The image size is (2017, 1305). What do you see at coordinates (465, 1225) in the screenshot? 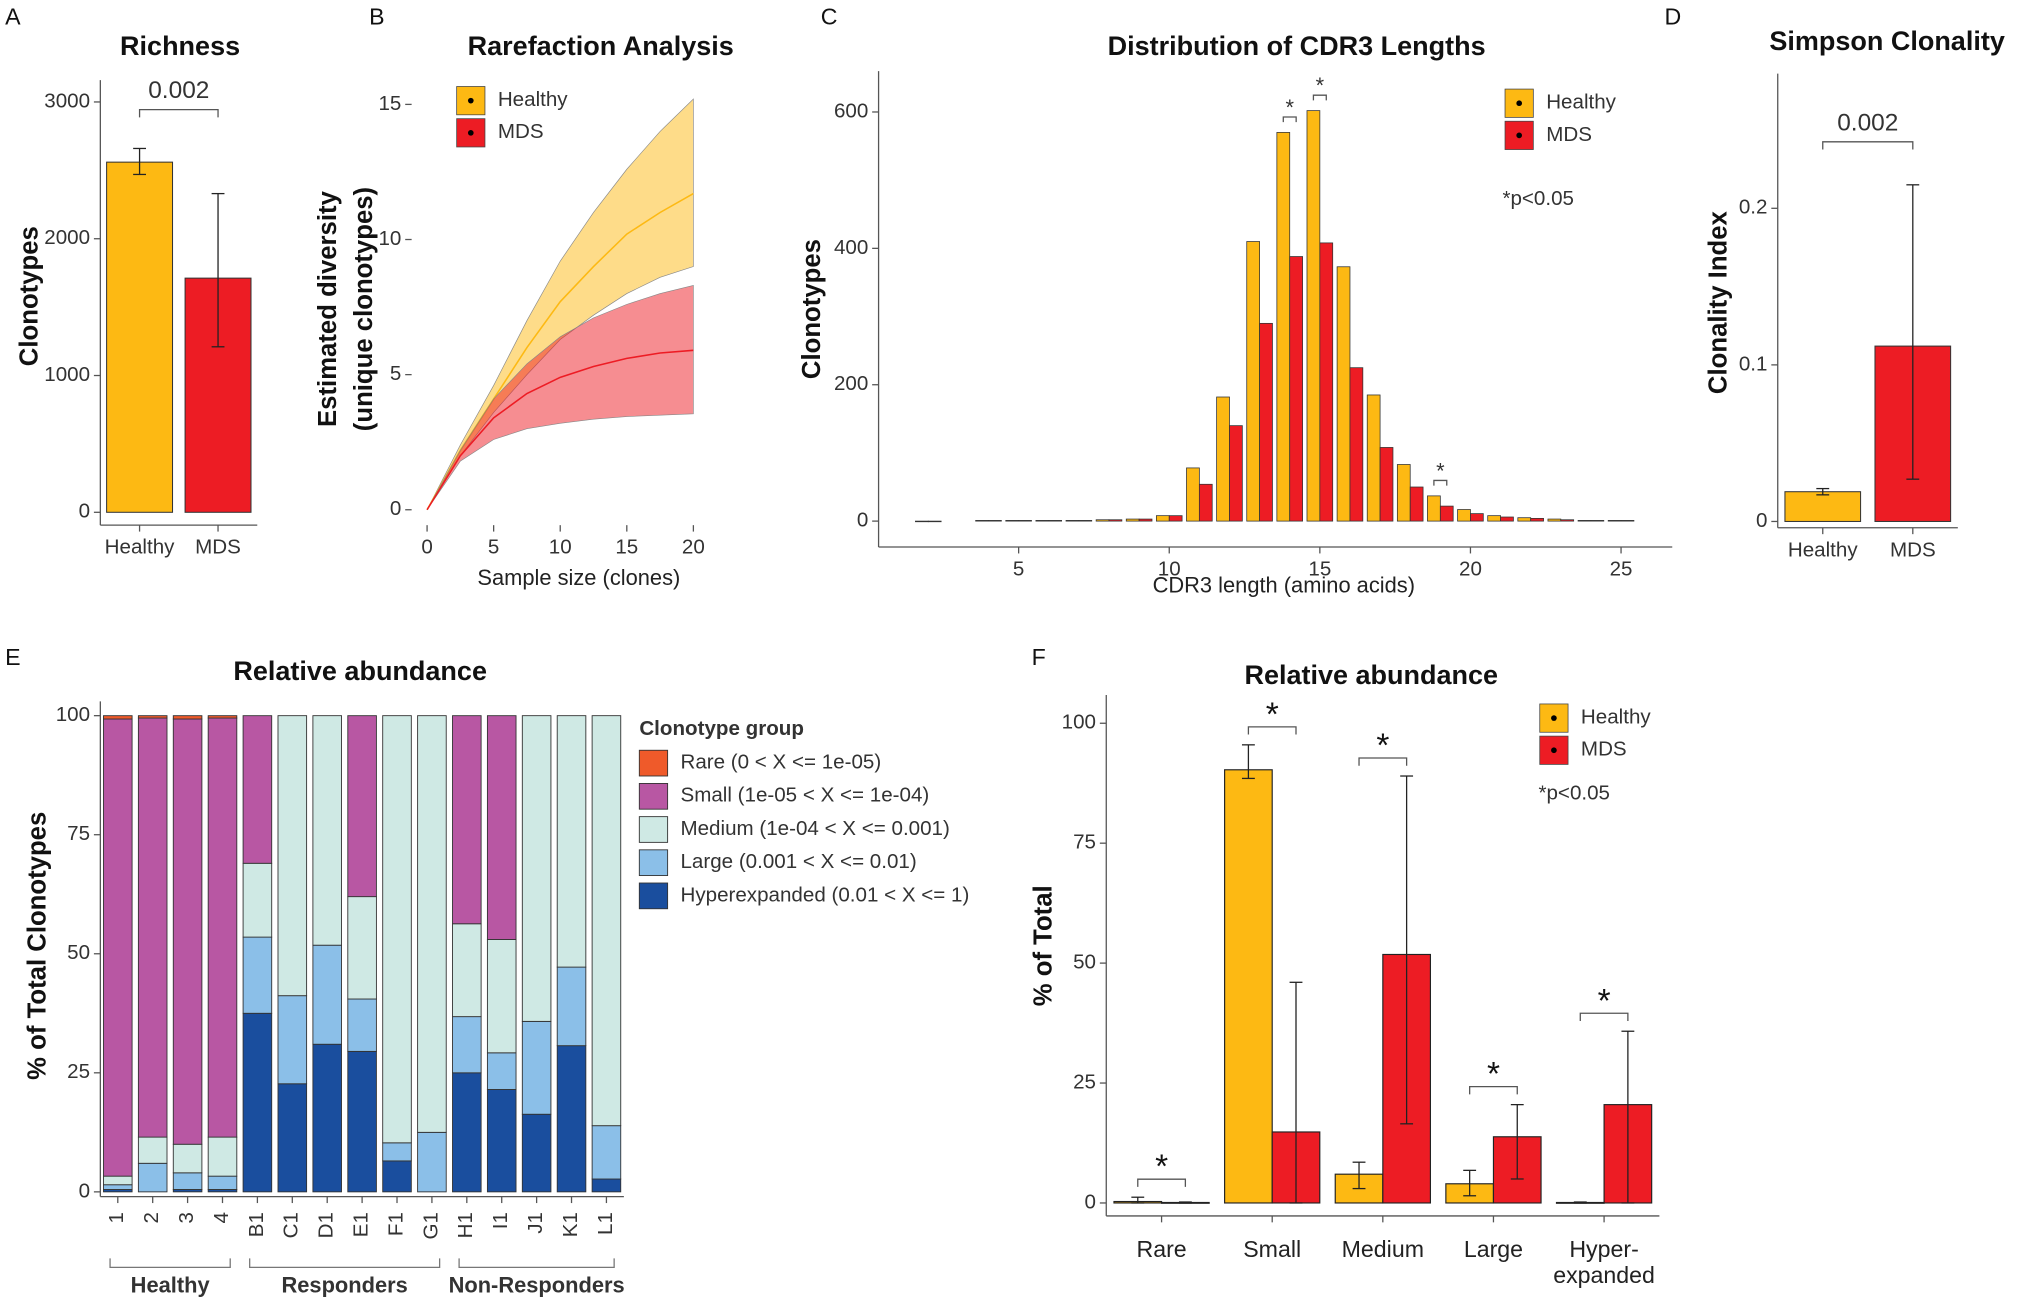
I see `x-tick-label: H1` at bounding box center [465, 1225].